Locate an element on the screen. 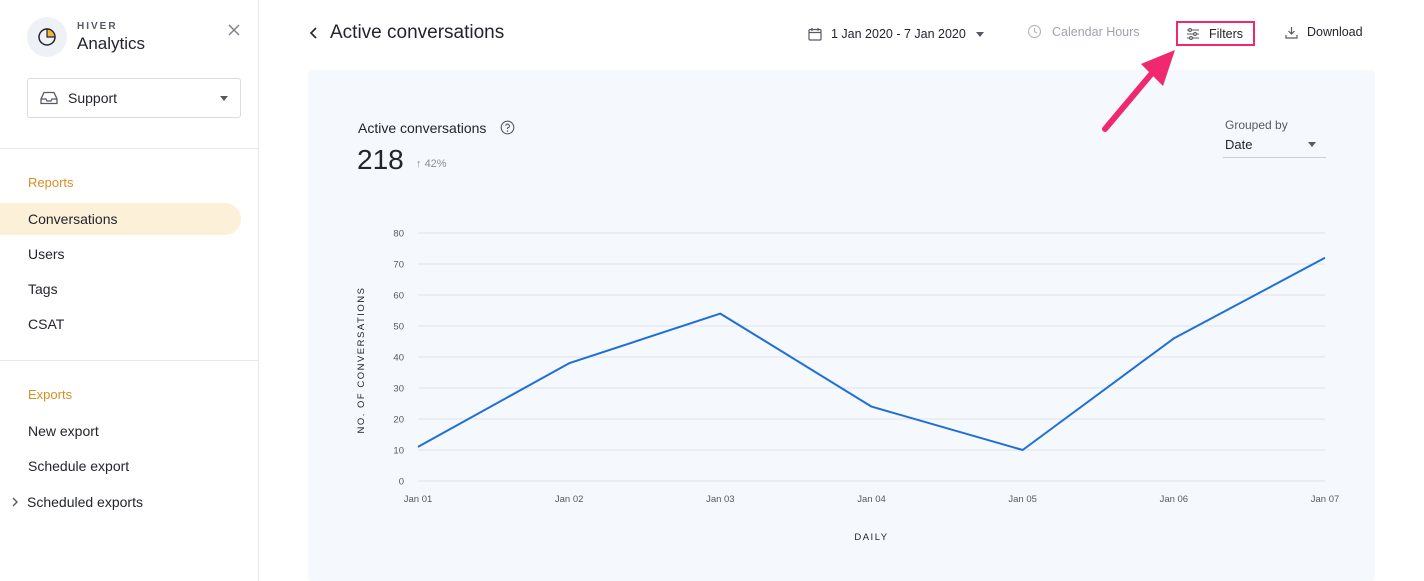  close-icon is located at coordinates (234, 30).